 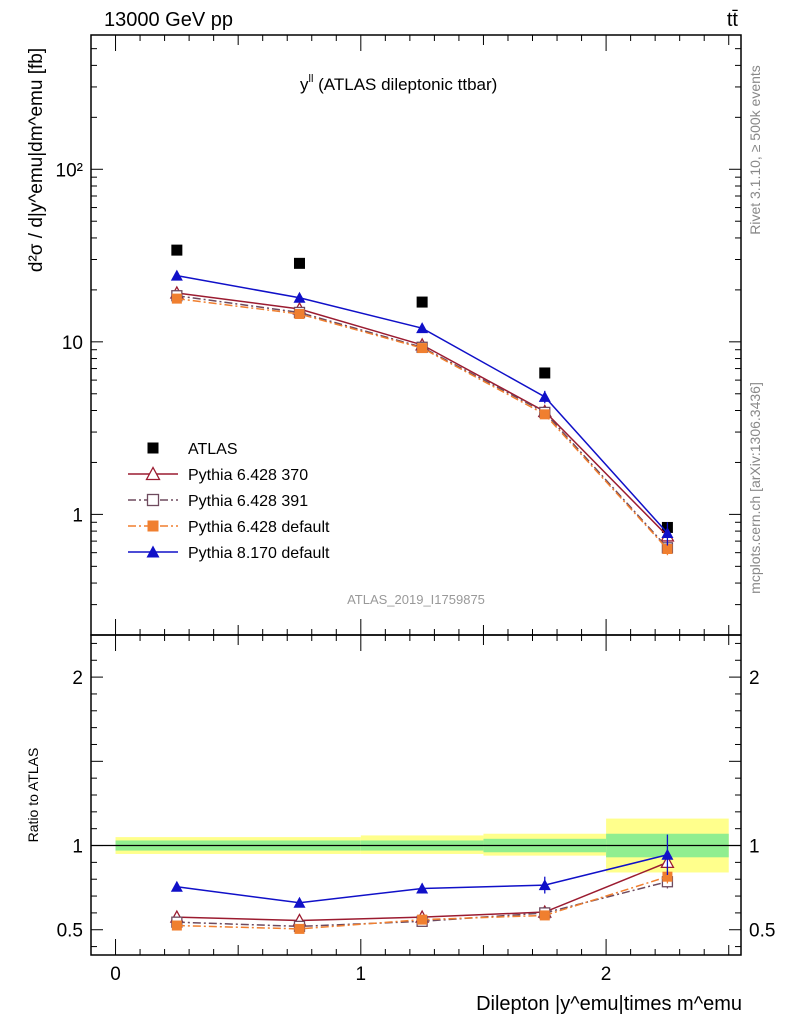 I want to click on y-axis-label-main: d²σ / d|y^emu|dm^emu [fb], so click(x=36, y=160).